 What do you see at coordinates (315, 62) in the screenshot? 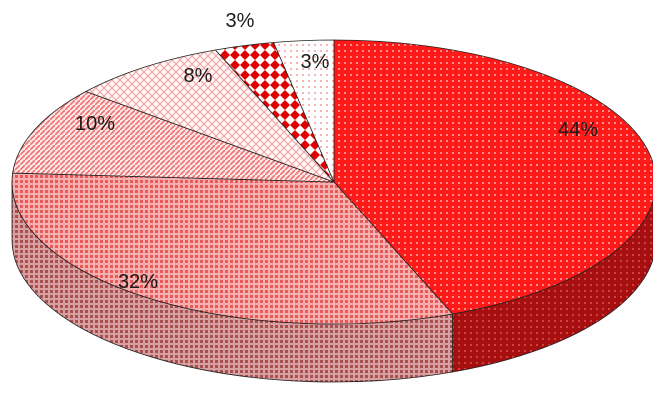
I see `slice-label-5: 3%` at bounding box center [315, 62].